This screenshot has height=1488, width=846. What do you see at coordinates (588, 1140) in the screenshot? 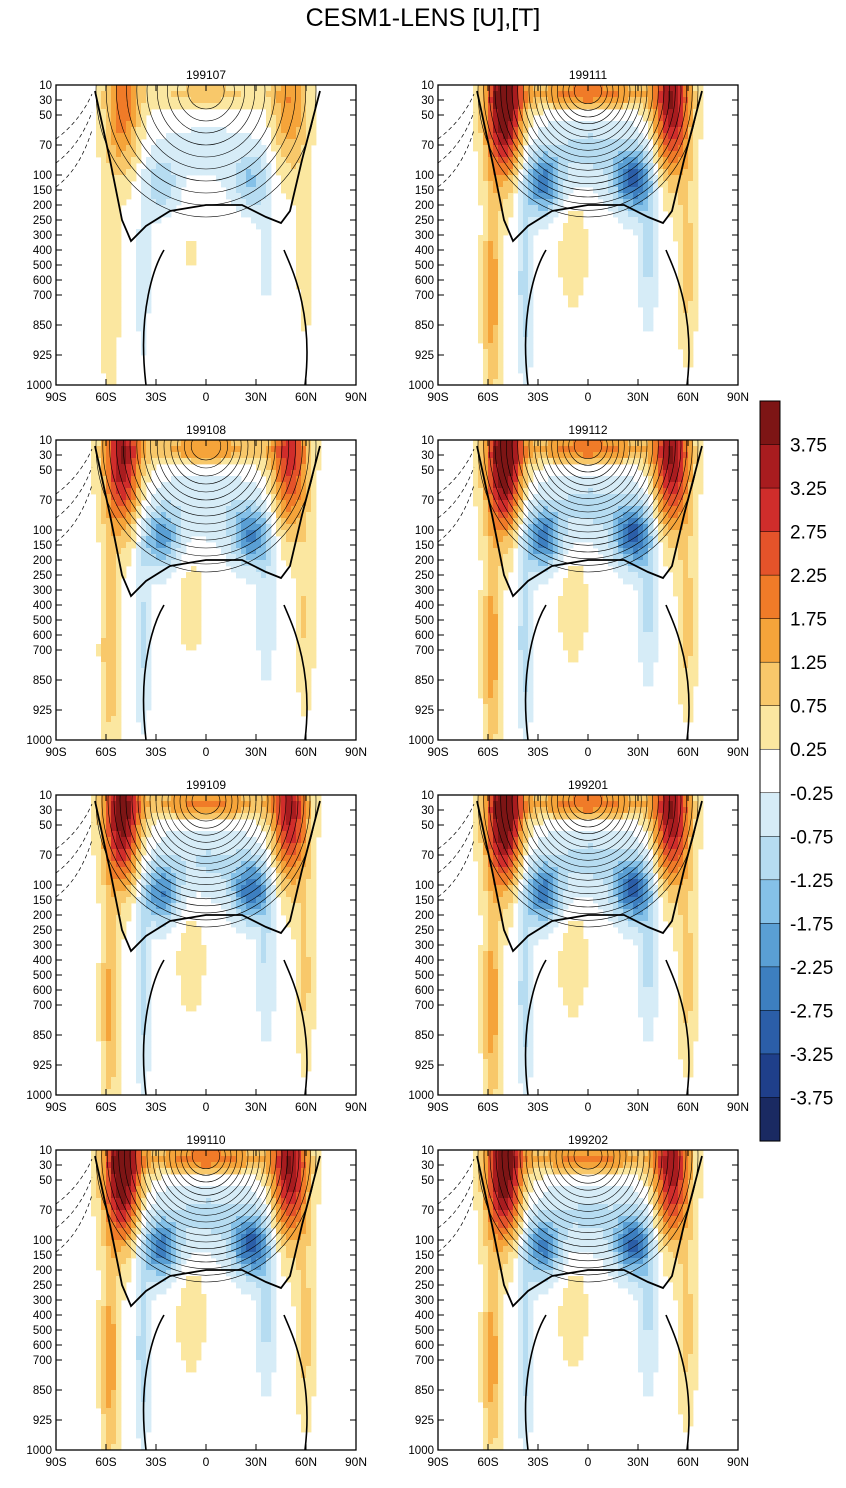
I see `panel-title: 199202` at bounding box center [588, 1140].